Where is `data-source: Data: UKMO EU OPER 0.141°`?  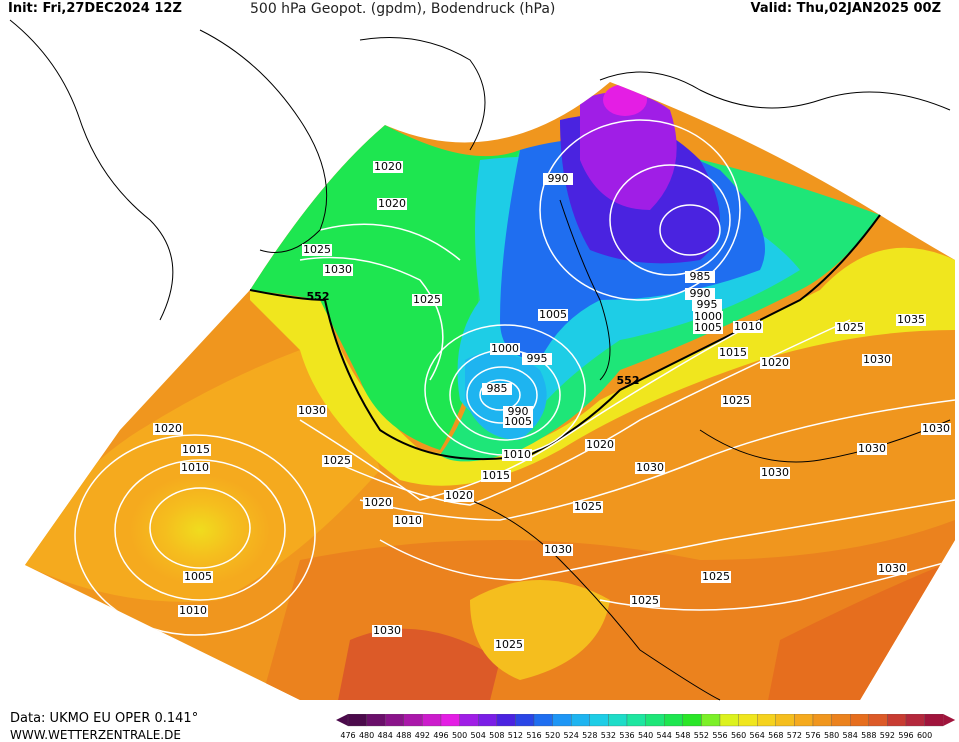 data-source: Data: UKMO EU OPER 0.141° is located at coordinates (104, 718).